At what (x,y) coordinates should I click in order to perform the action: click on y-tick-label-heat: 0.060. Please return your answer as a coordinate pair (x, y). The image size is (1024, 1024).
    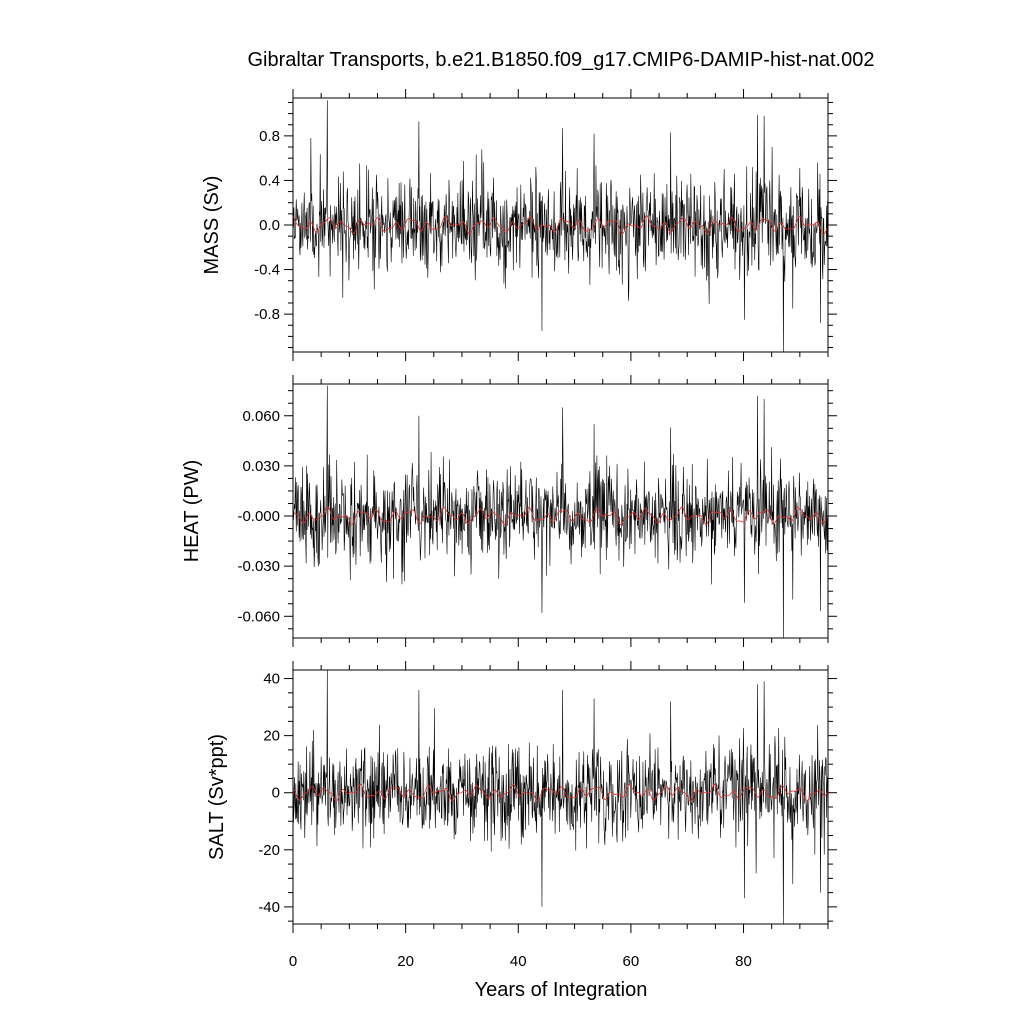
    Looking at the image, I should click on (261, 416).